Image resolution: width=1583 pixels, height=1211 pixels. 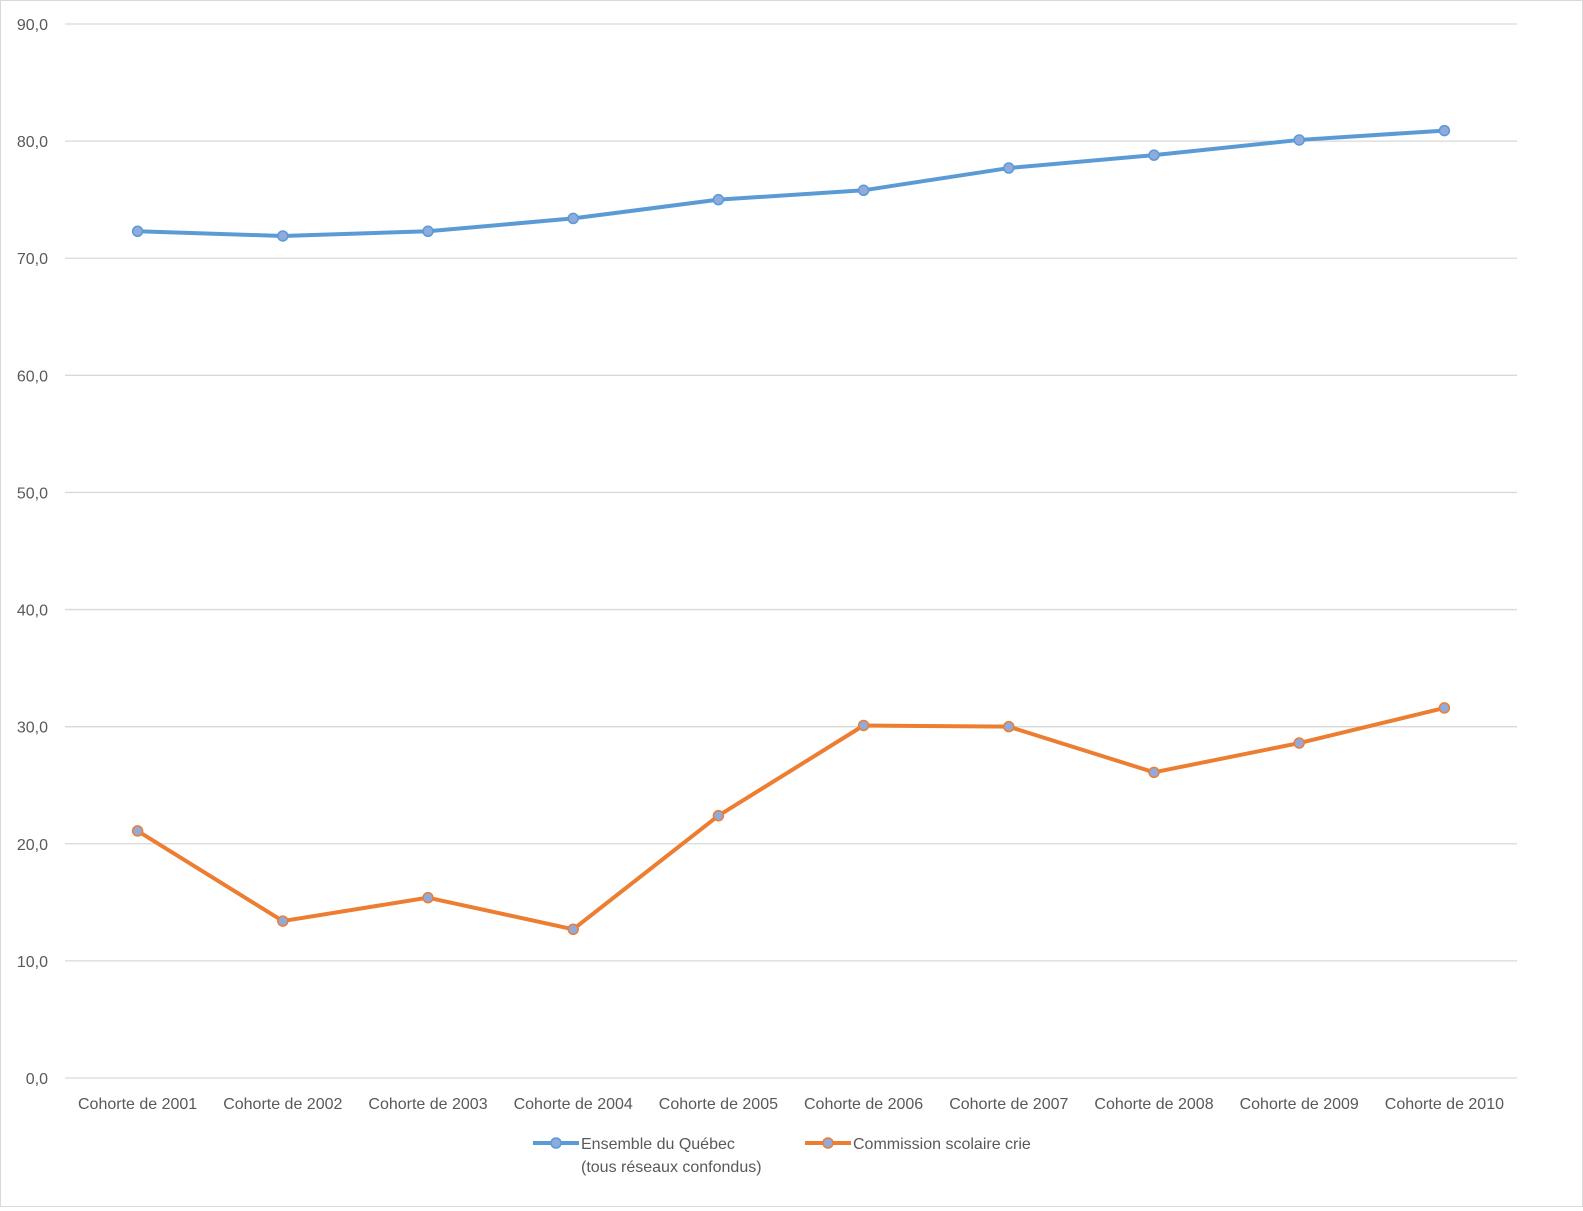 What do you see at coordinates (1444, 1104) in the screenshot?
I see `x-tick-label: Cohorte de 2010` at bounding box center [1444, 1104].